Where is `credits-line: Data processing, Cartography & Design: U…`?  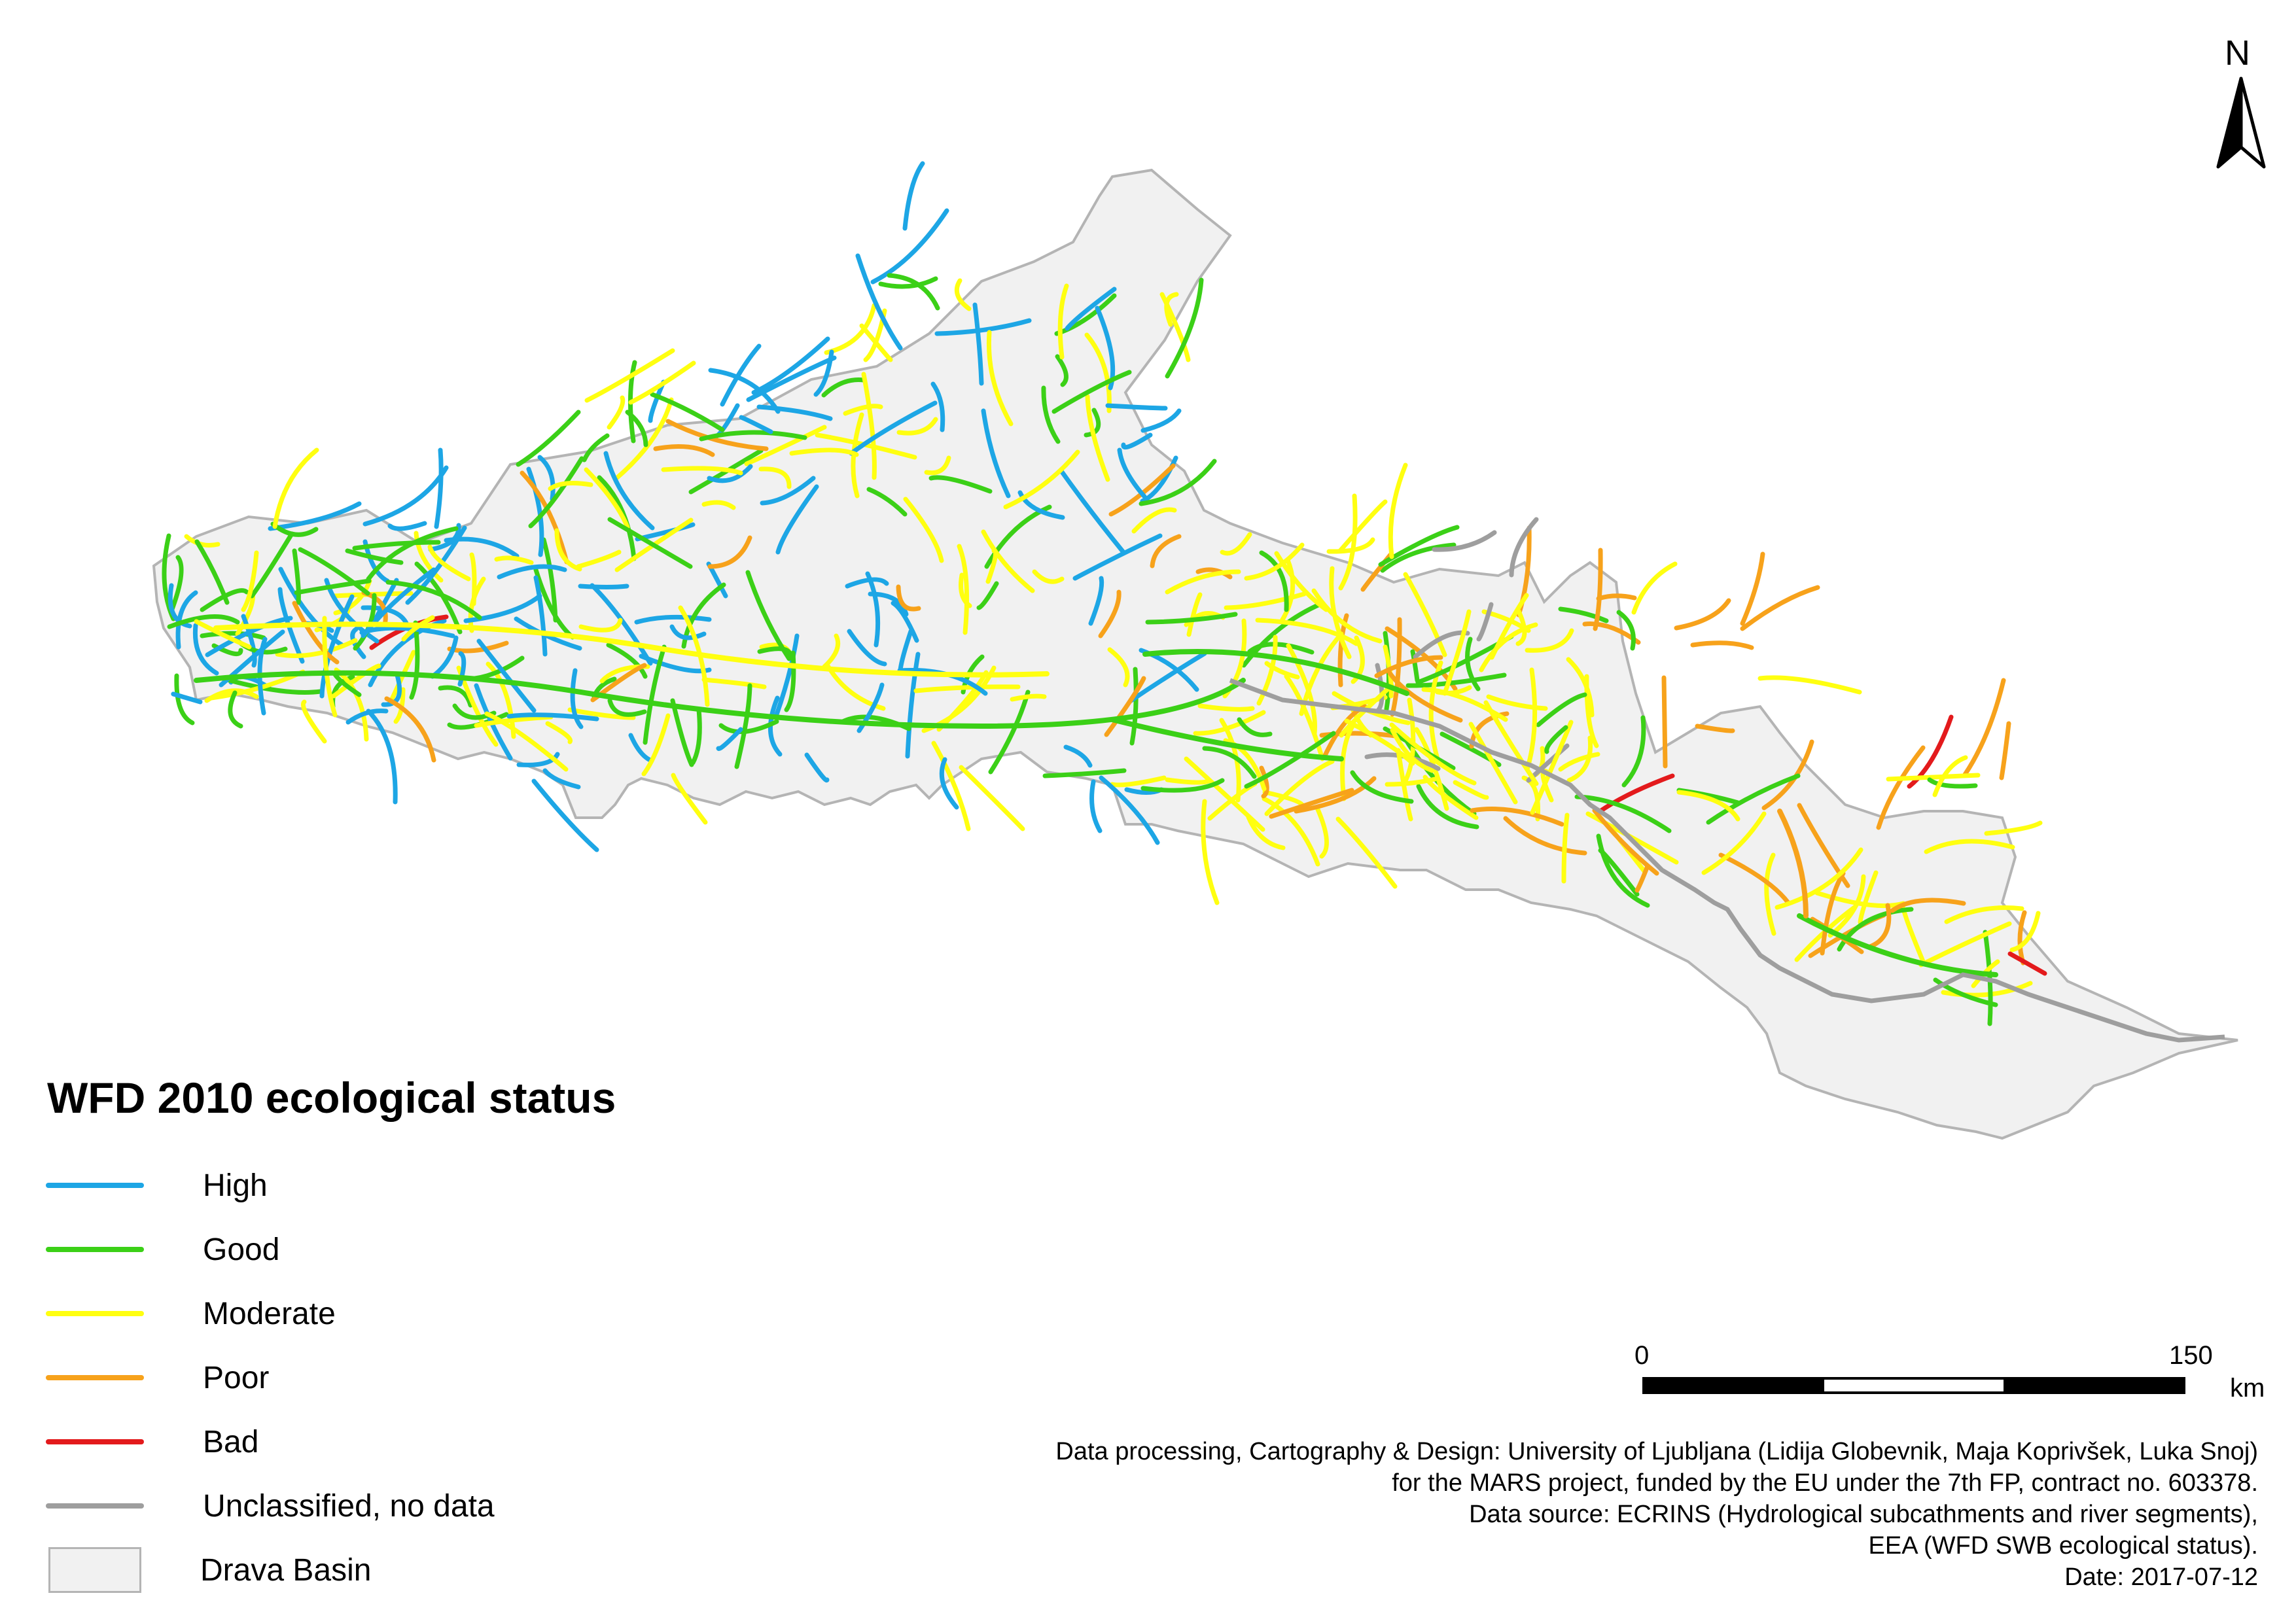 credits-line: Data processing, Cartography & Design: U… is located at coordinates (1657, 1452).